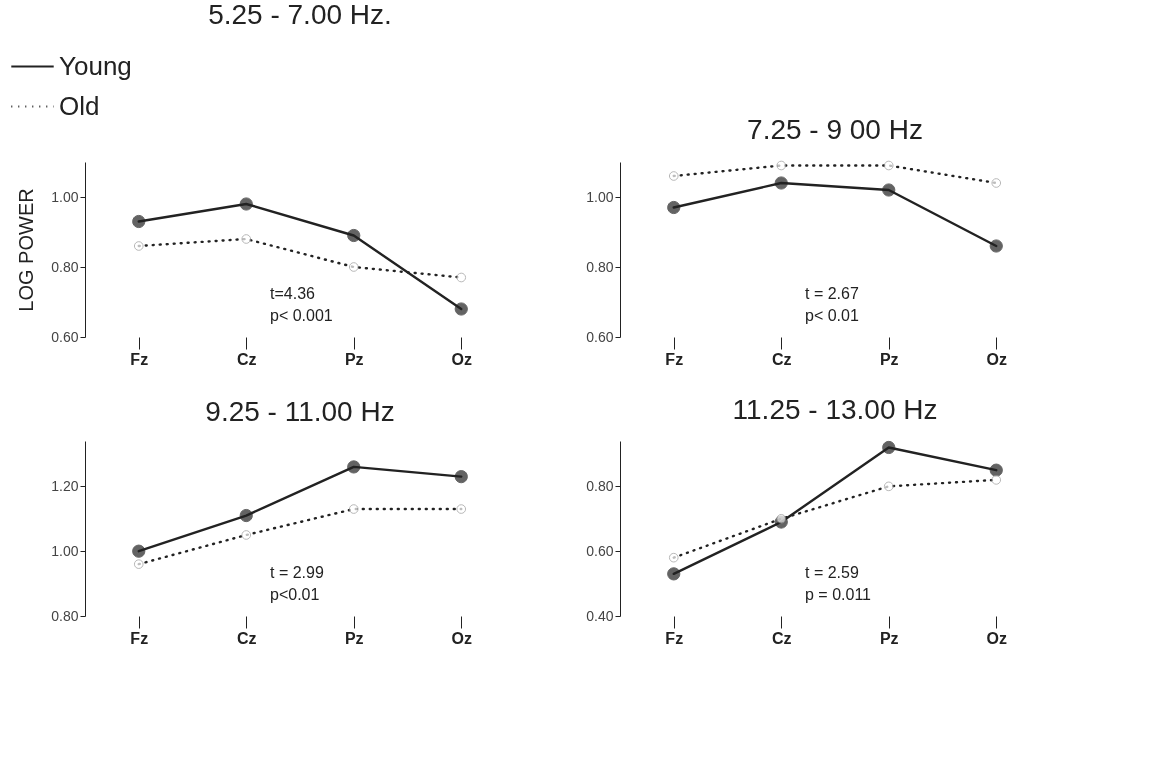 The image size is (1171, 761). What do you see at coordinates (26, 250) in the screenshot?
I see `y-axis-title: LOG POWER` at bounding box center [26, 250].